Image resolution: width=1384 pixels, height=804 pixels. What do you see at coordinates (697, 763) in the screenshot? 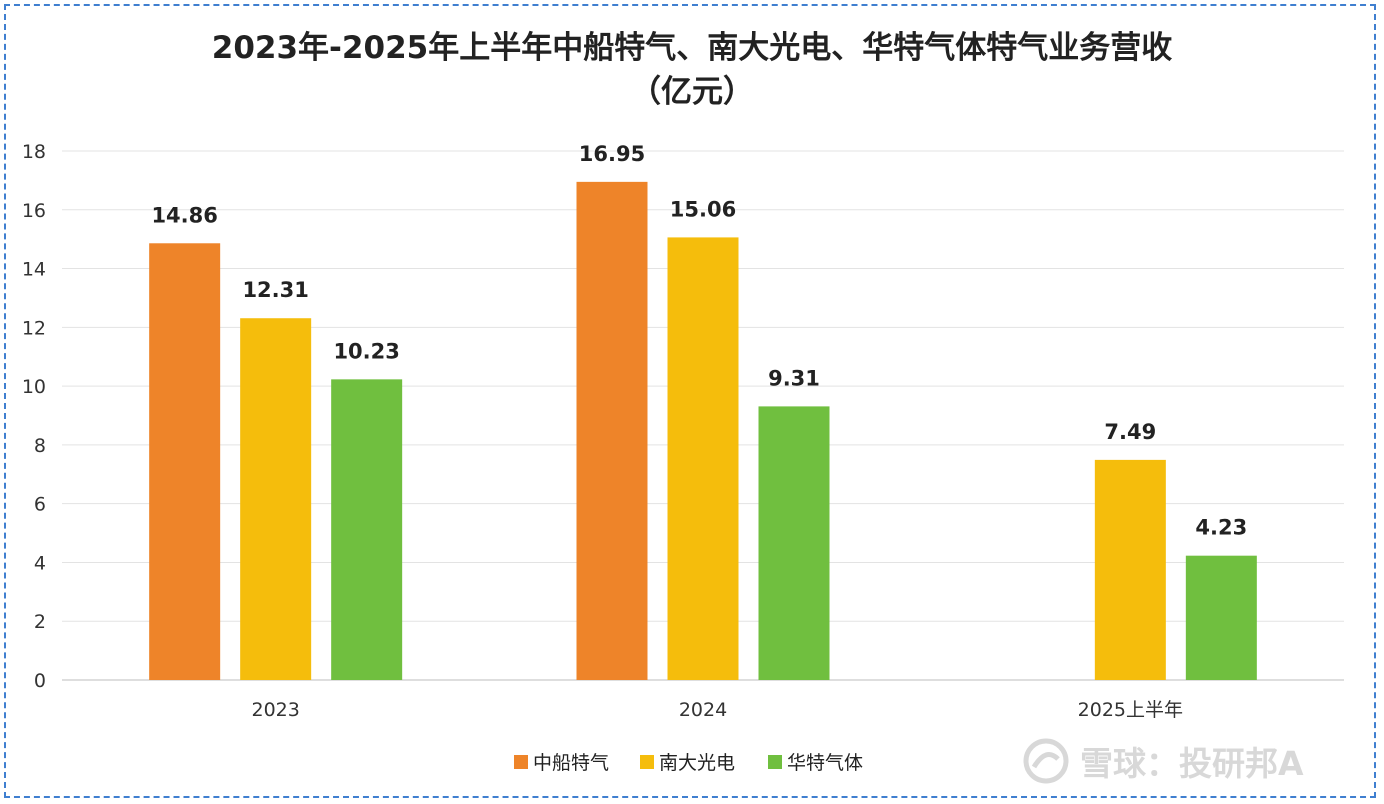
I see `legend-label: 南大光电` at bounding box center [697, 763].